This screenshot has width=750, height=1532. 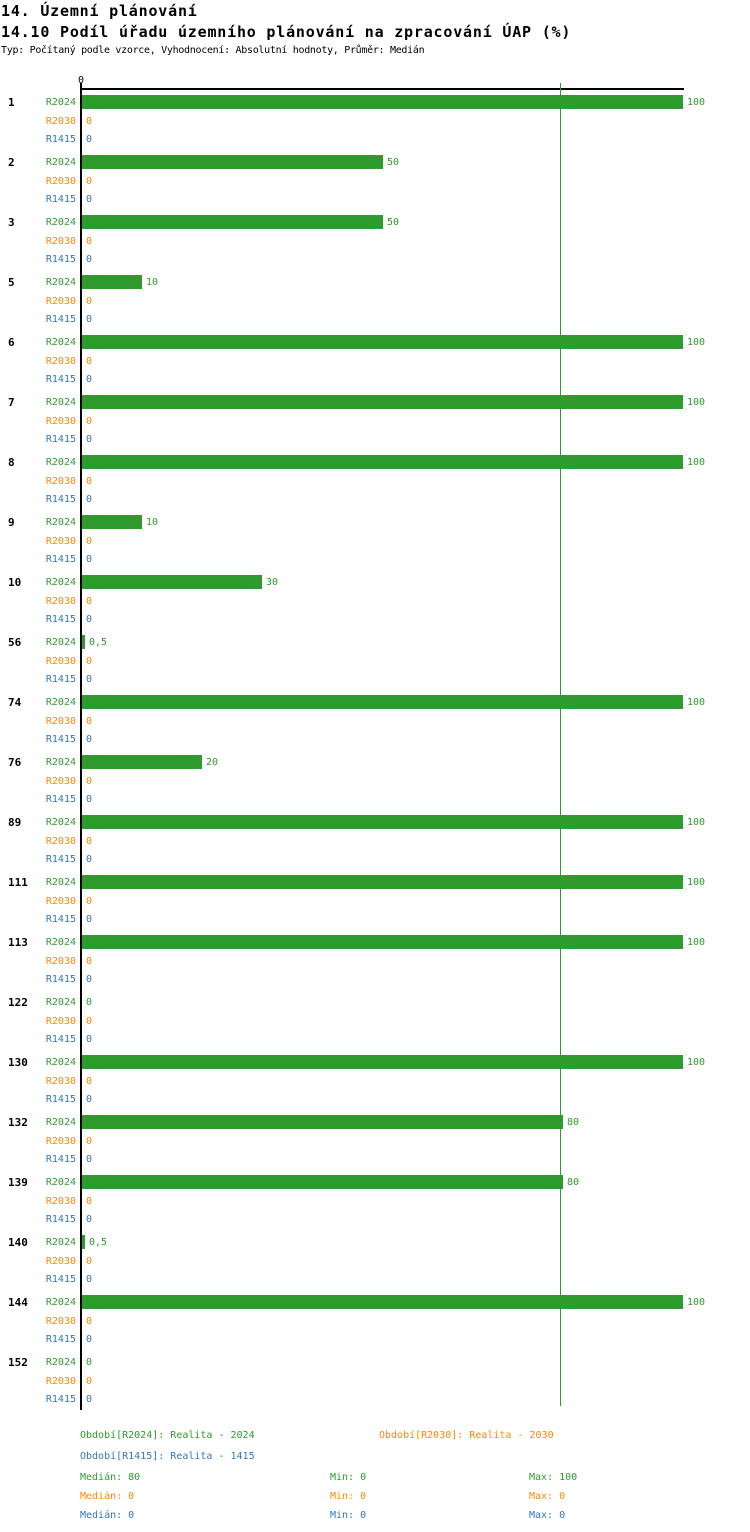 I want to click on legend-r2030: Období[R2030]: Realita - 2030, so click(x=466, y=1435).